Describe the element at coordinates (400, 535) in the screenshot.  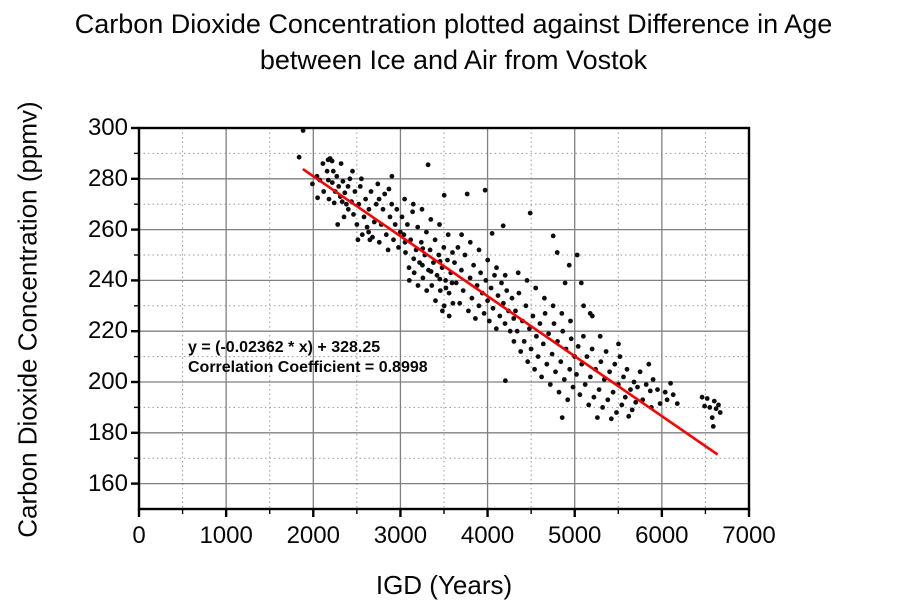
I see `x-tick-label: 3000` at that location.